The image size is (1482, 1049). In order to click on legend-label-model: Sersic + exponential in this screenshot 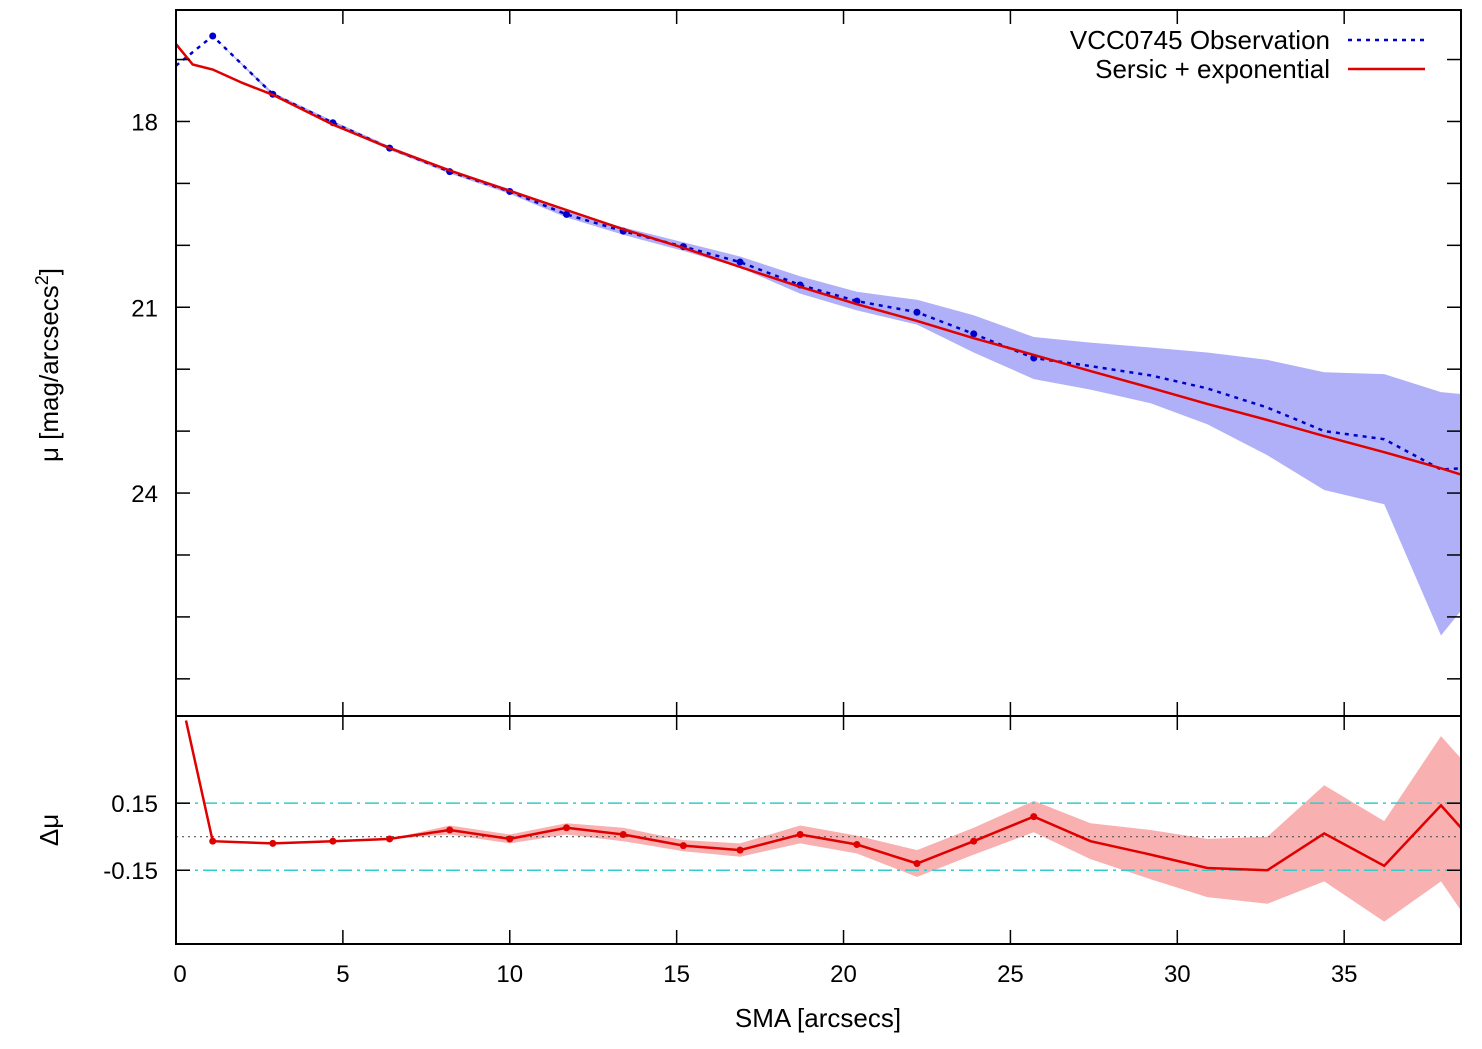, I will do `click(1212, 69)`.